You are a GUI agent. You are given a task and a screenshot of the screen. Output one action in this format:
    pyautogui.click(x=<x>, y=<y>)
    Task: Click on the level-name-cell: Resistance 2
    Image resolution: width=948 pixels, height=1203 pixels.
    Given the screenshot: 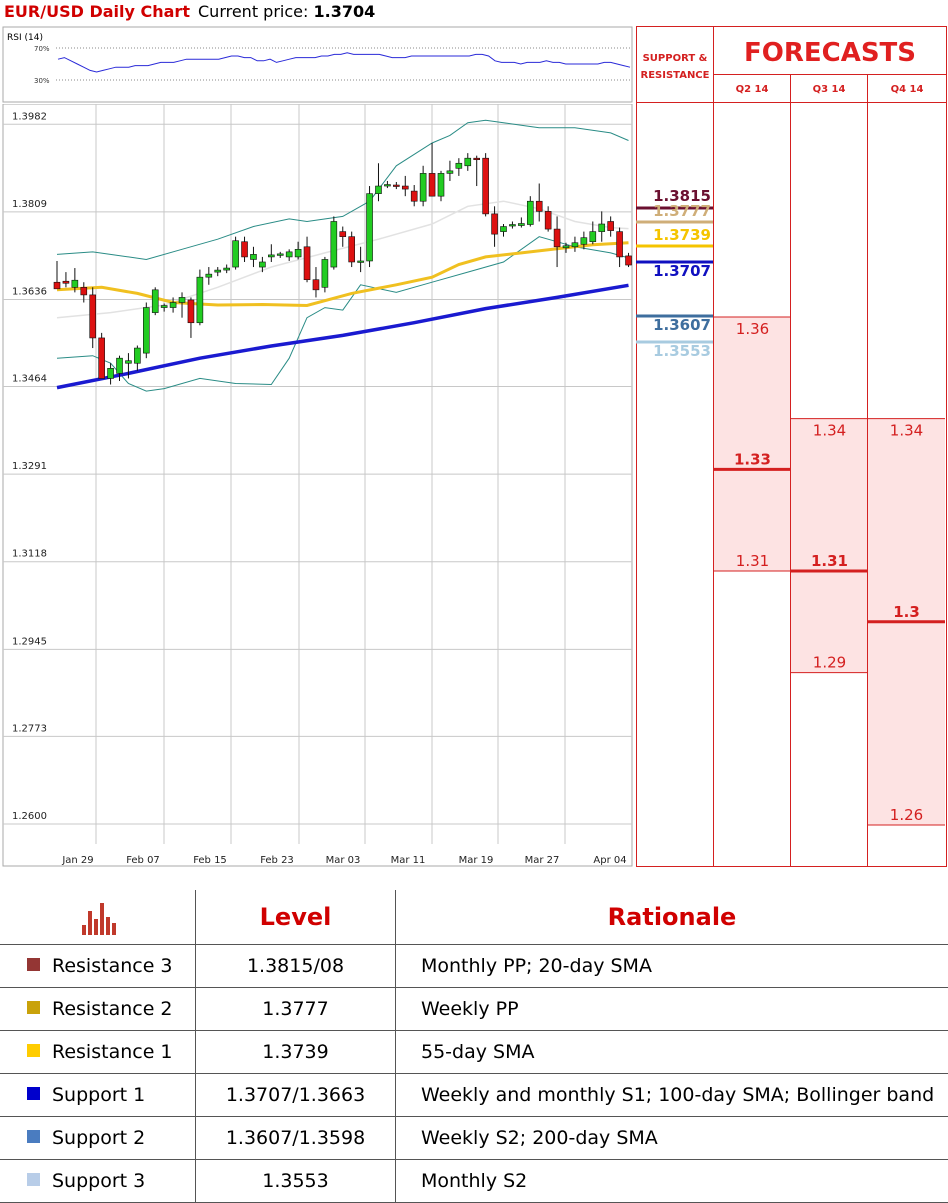 What is the action you would take?
    pyautogui.click(x=98, y=1009)
    